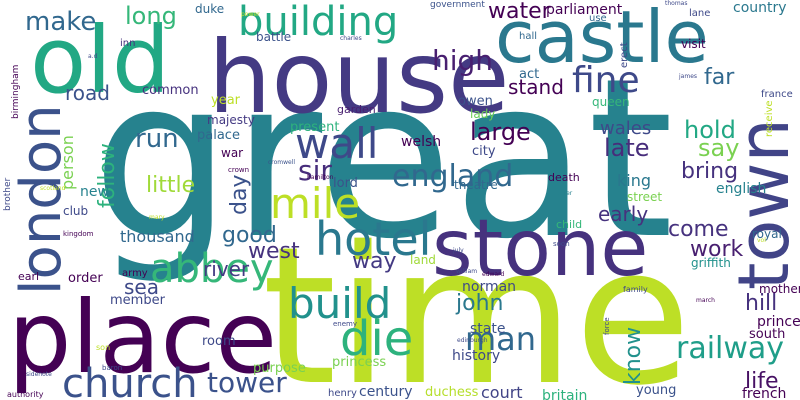 Image resolution: width=800 pixels, height=400 pixels. I want to click on word-city: city, so click(484, 151).